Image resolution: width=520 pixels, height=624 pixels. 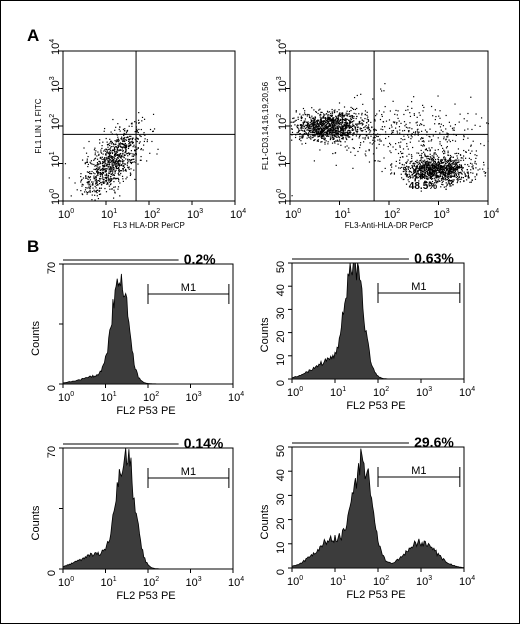 What do you see at coordinates (158, 211) in the screenshot?
I see `x-tick-exponent: 2` at bounding box center [158, 211].